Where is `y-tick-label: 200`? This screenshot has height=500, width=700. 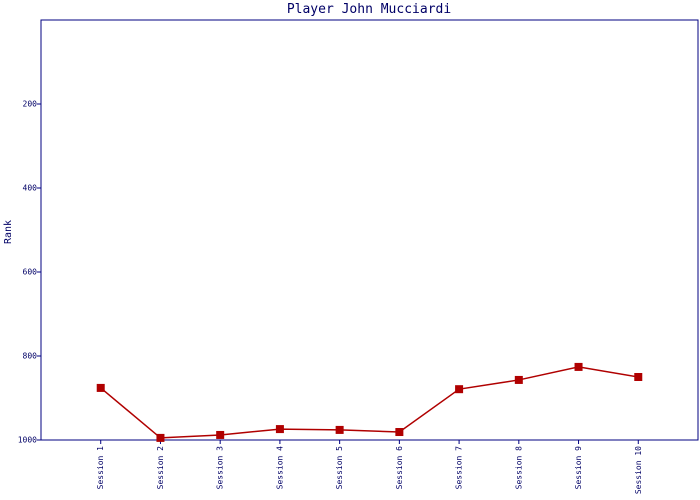
y-tick-label: 200 is located at coordinates (30, 104).